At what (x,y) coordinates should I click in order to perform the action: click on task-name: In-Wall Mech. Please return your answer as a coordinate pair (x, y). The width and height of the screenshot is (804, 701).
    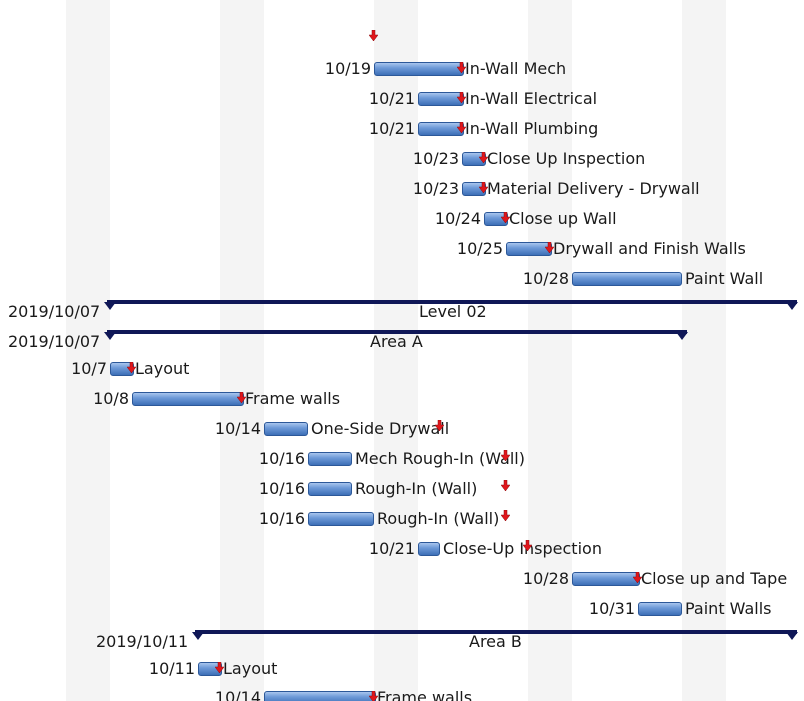
    Looking at the image, I should click on (516, 68).